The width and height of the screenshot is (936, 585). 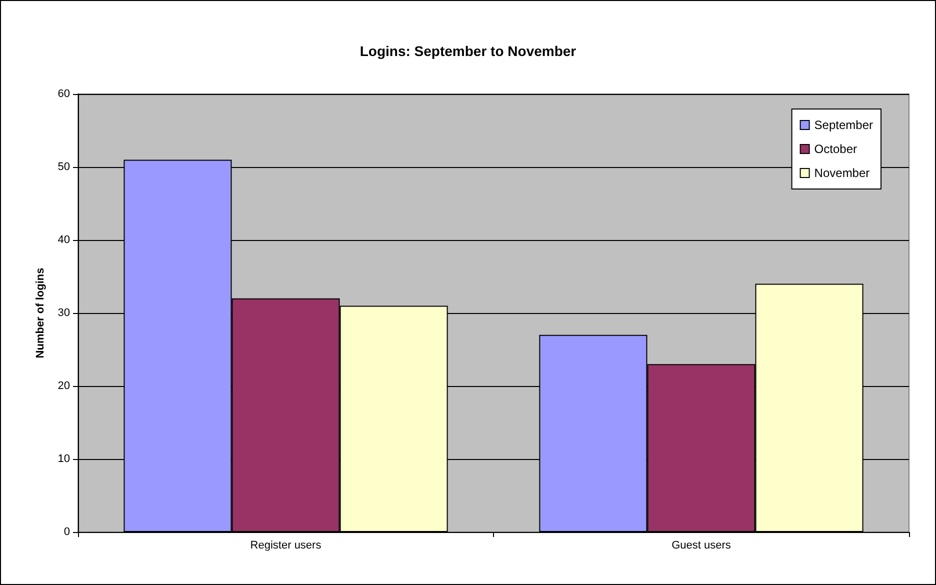 What do you see at coordinates (286, 546) in the screenshot?
I see `x-tick-label: Register users` at bounding box center [286, 546].